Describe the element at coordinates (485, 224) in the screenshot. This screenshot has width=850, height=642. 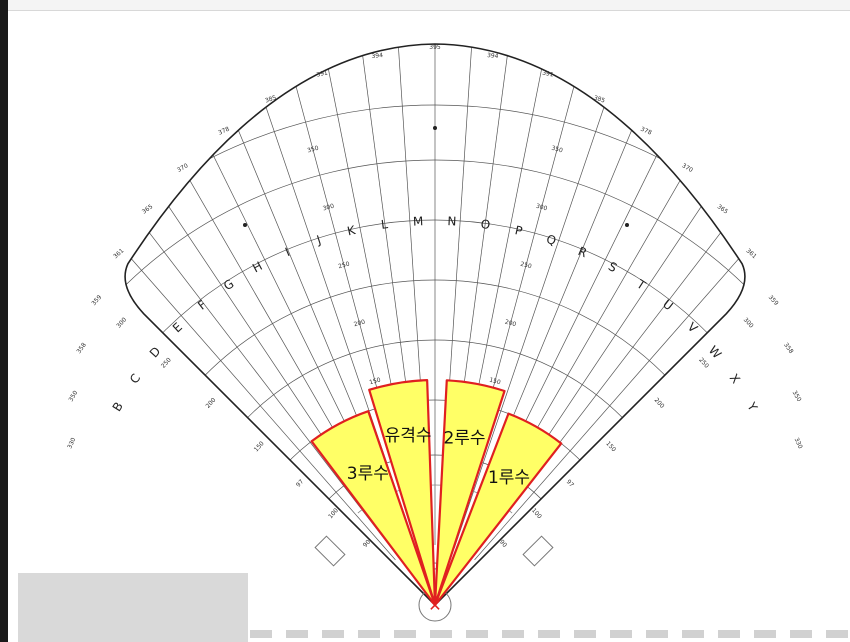
I see `zone-letter: O` at that location.